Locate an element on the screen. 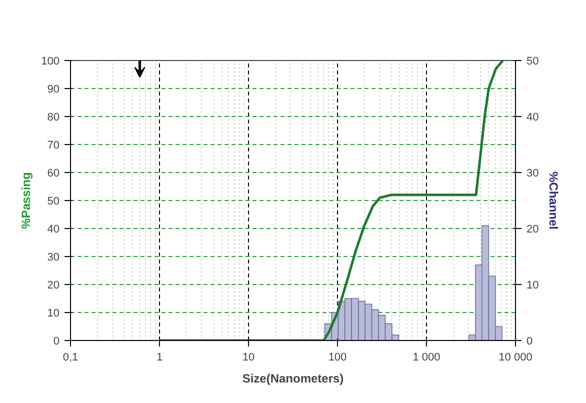 The width and height of the screenshot is (586, 403). y-tick-label: 30 is located at coordinates (53, 258).